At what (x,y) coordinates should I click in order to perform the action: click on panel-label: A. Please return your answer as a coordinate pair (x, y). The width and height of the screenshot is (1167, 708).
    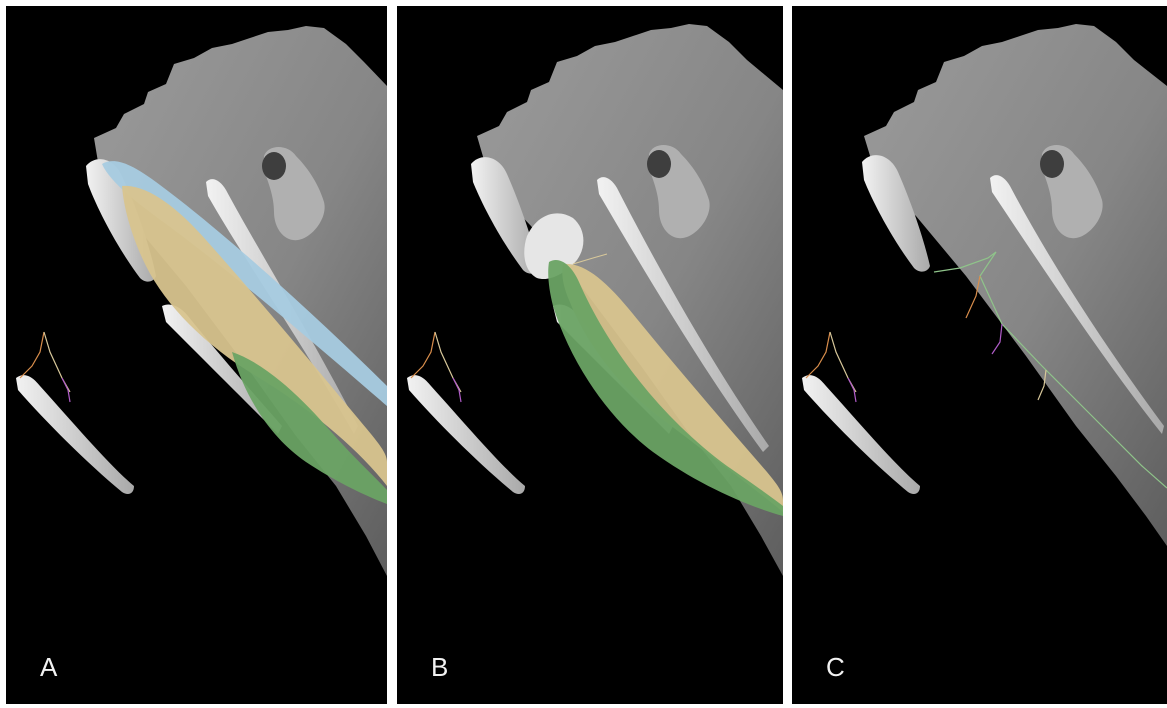
    Looking at the image, I should click on (49, 667).